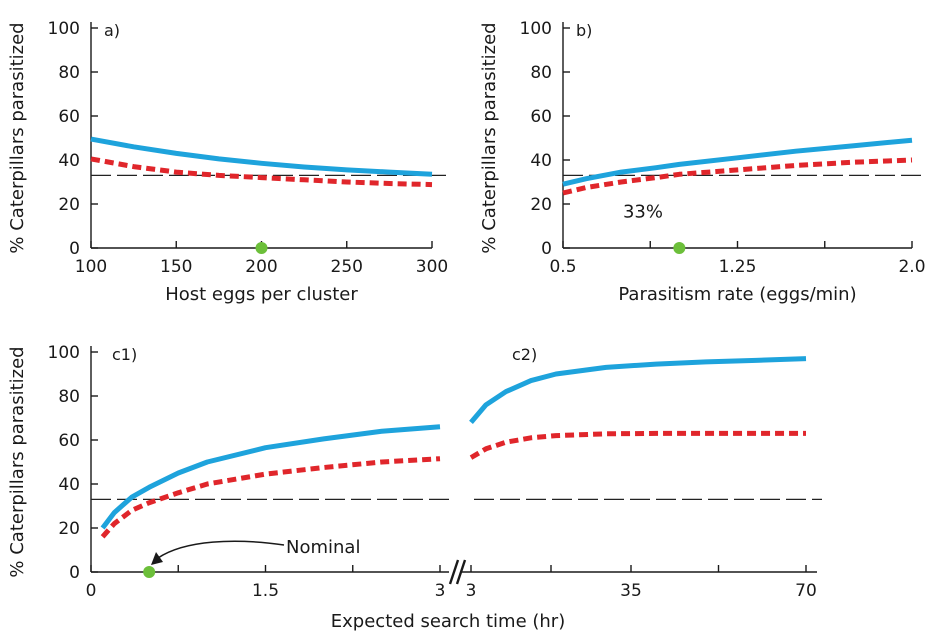 The height and width of the screenshot is (637, 932). I want to click on panel-c-y-tick-label: 40, so click(69, 485).